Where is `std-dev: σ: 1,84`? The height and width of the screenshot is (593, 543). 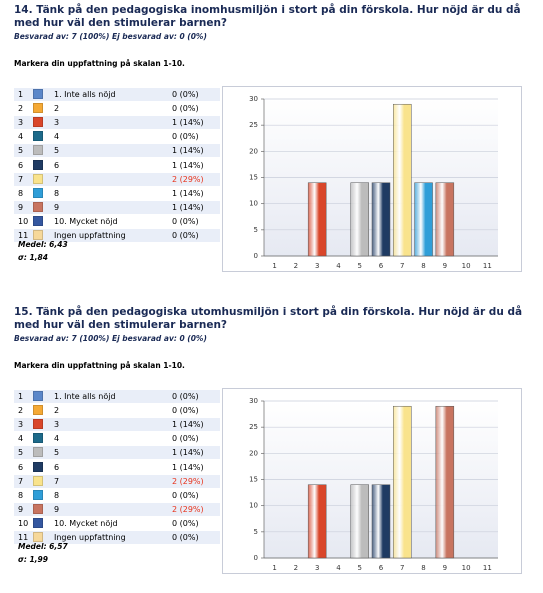 std-dev: σ: 1,84 is located at coordinates (33, 257).